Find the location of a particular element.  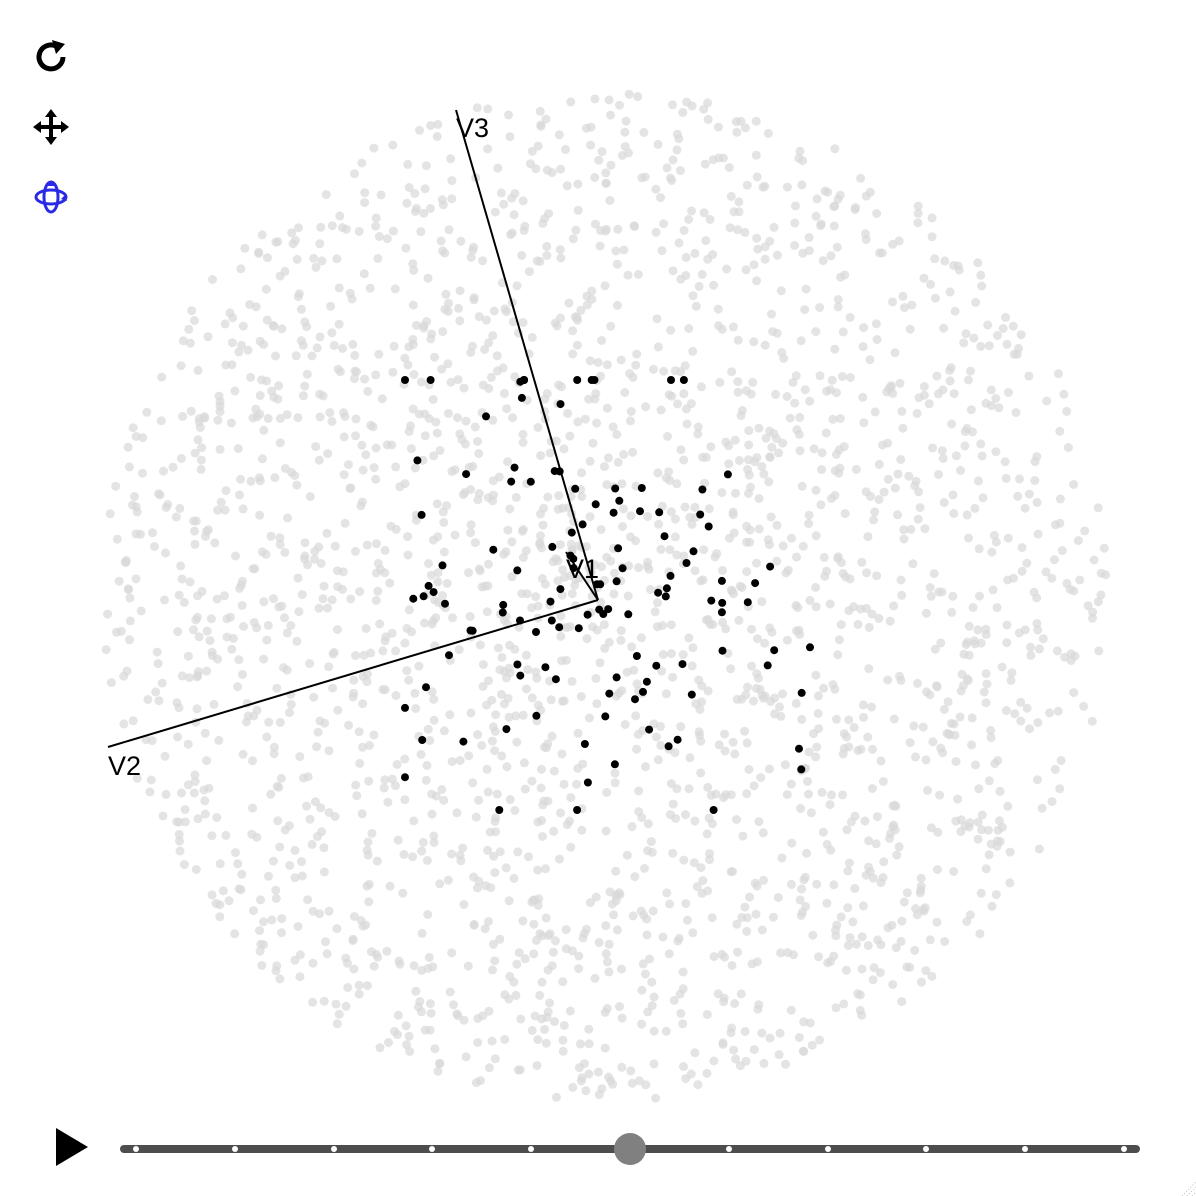

slider-thumb is located at coordinates (630, 1149).